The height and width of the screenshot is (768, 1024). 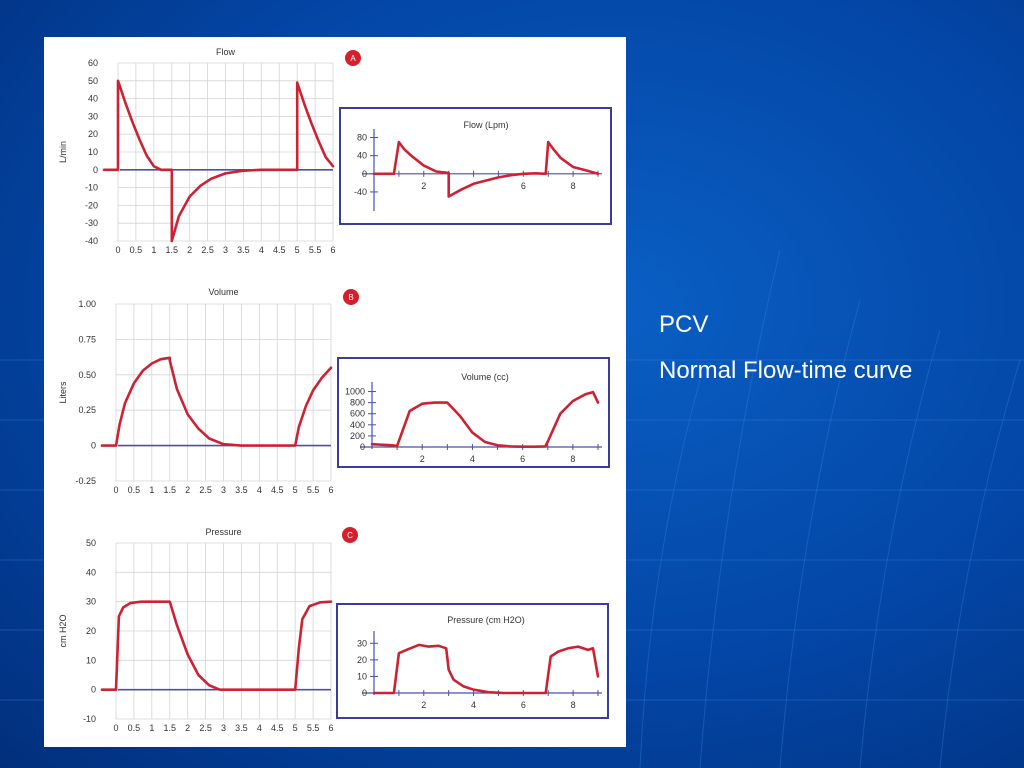 I want to click on pressure-main-x-tick-label: 2.5, so click(x=205, y=728).